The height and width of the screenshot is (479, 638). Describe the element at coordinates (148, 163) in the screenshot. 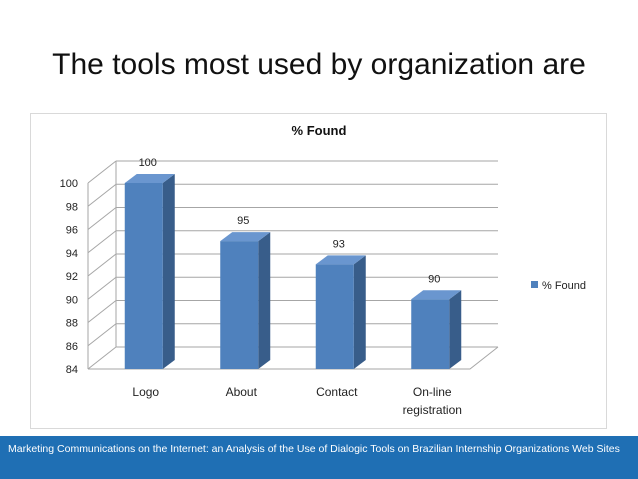

I see `data-label: 100` at that location.